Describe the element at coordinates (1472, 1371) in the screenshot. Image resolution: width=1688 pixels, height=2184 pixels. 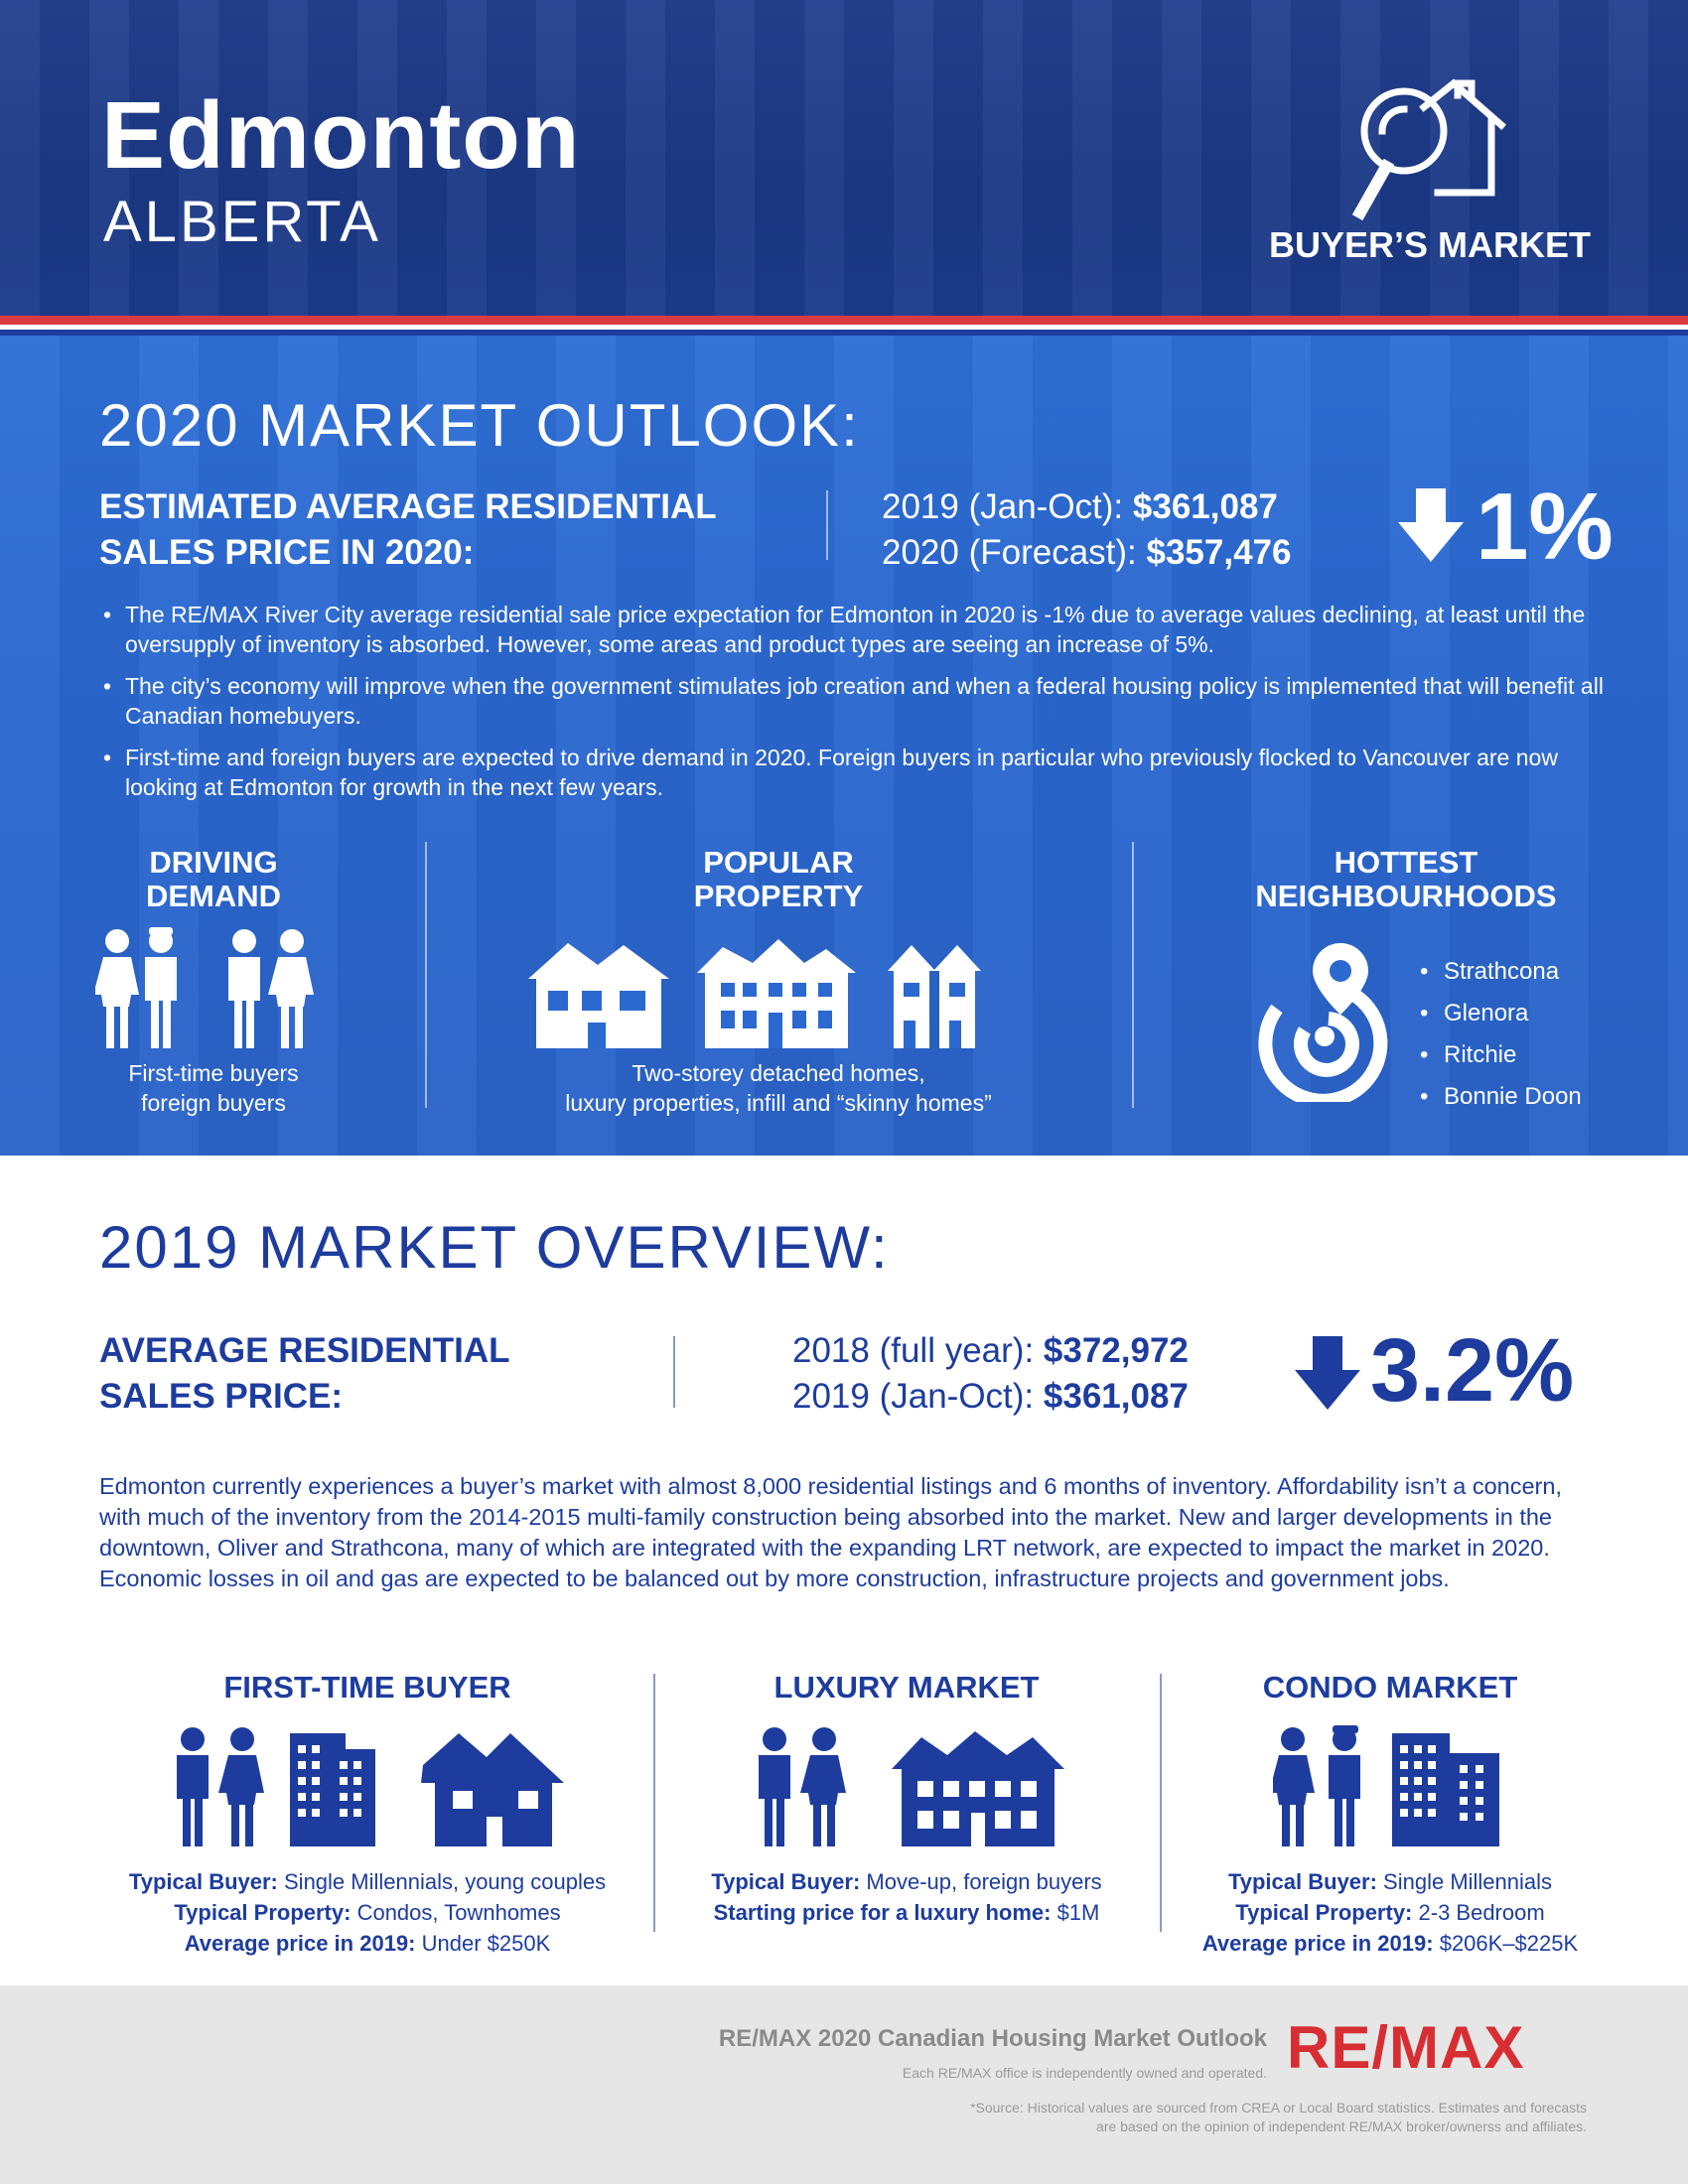
I see `overview-change: 3.2%` at that location.